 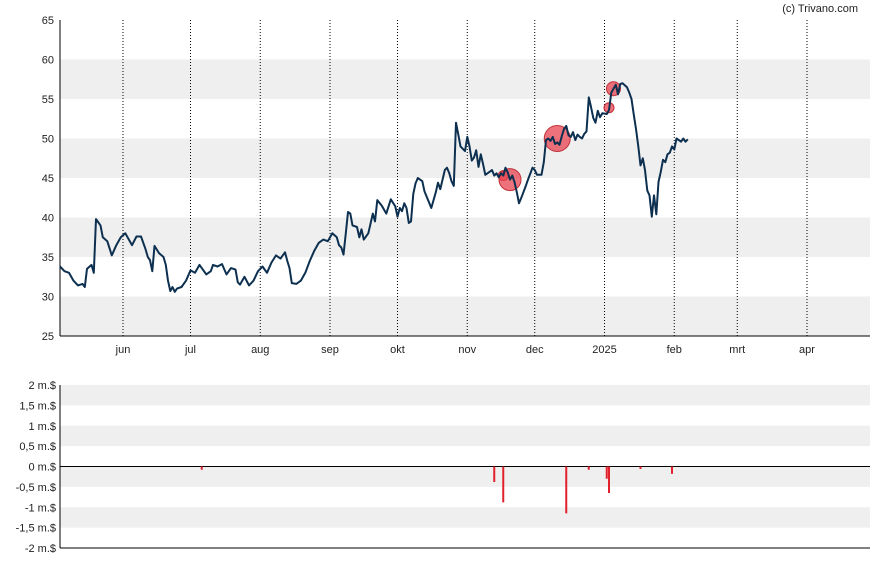 What do you see at coordinates (48, 61) in the screenshot?
I see `price-ytick-label: 60` at bounding box center [48, 61].